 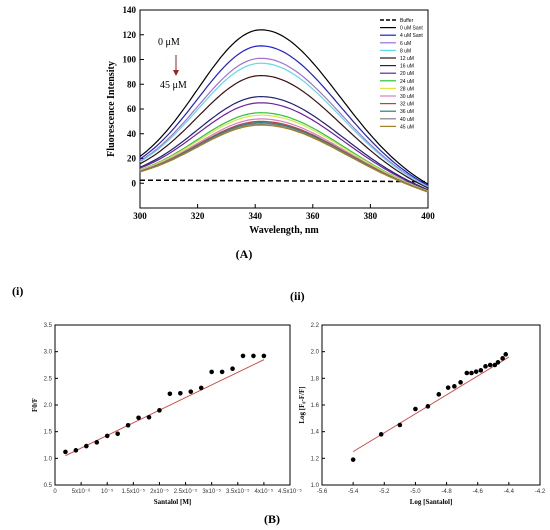 What do you see at coordinates (315, 459) in the screenshot?
I see `y-tick-label: 1.2` at bounding box center [315, 459].